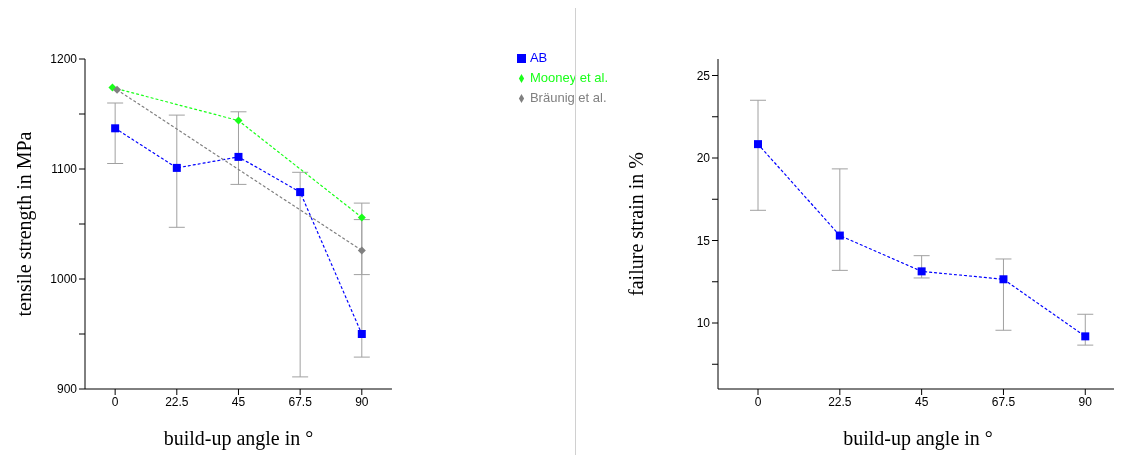 The image size is (1122, 463). What do you see at coordinates (67, 389) in the screenshot?
I see `y-tick-label: 900` at bounding box center [67, 389].